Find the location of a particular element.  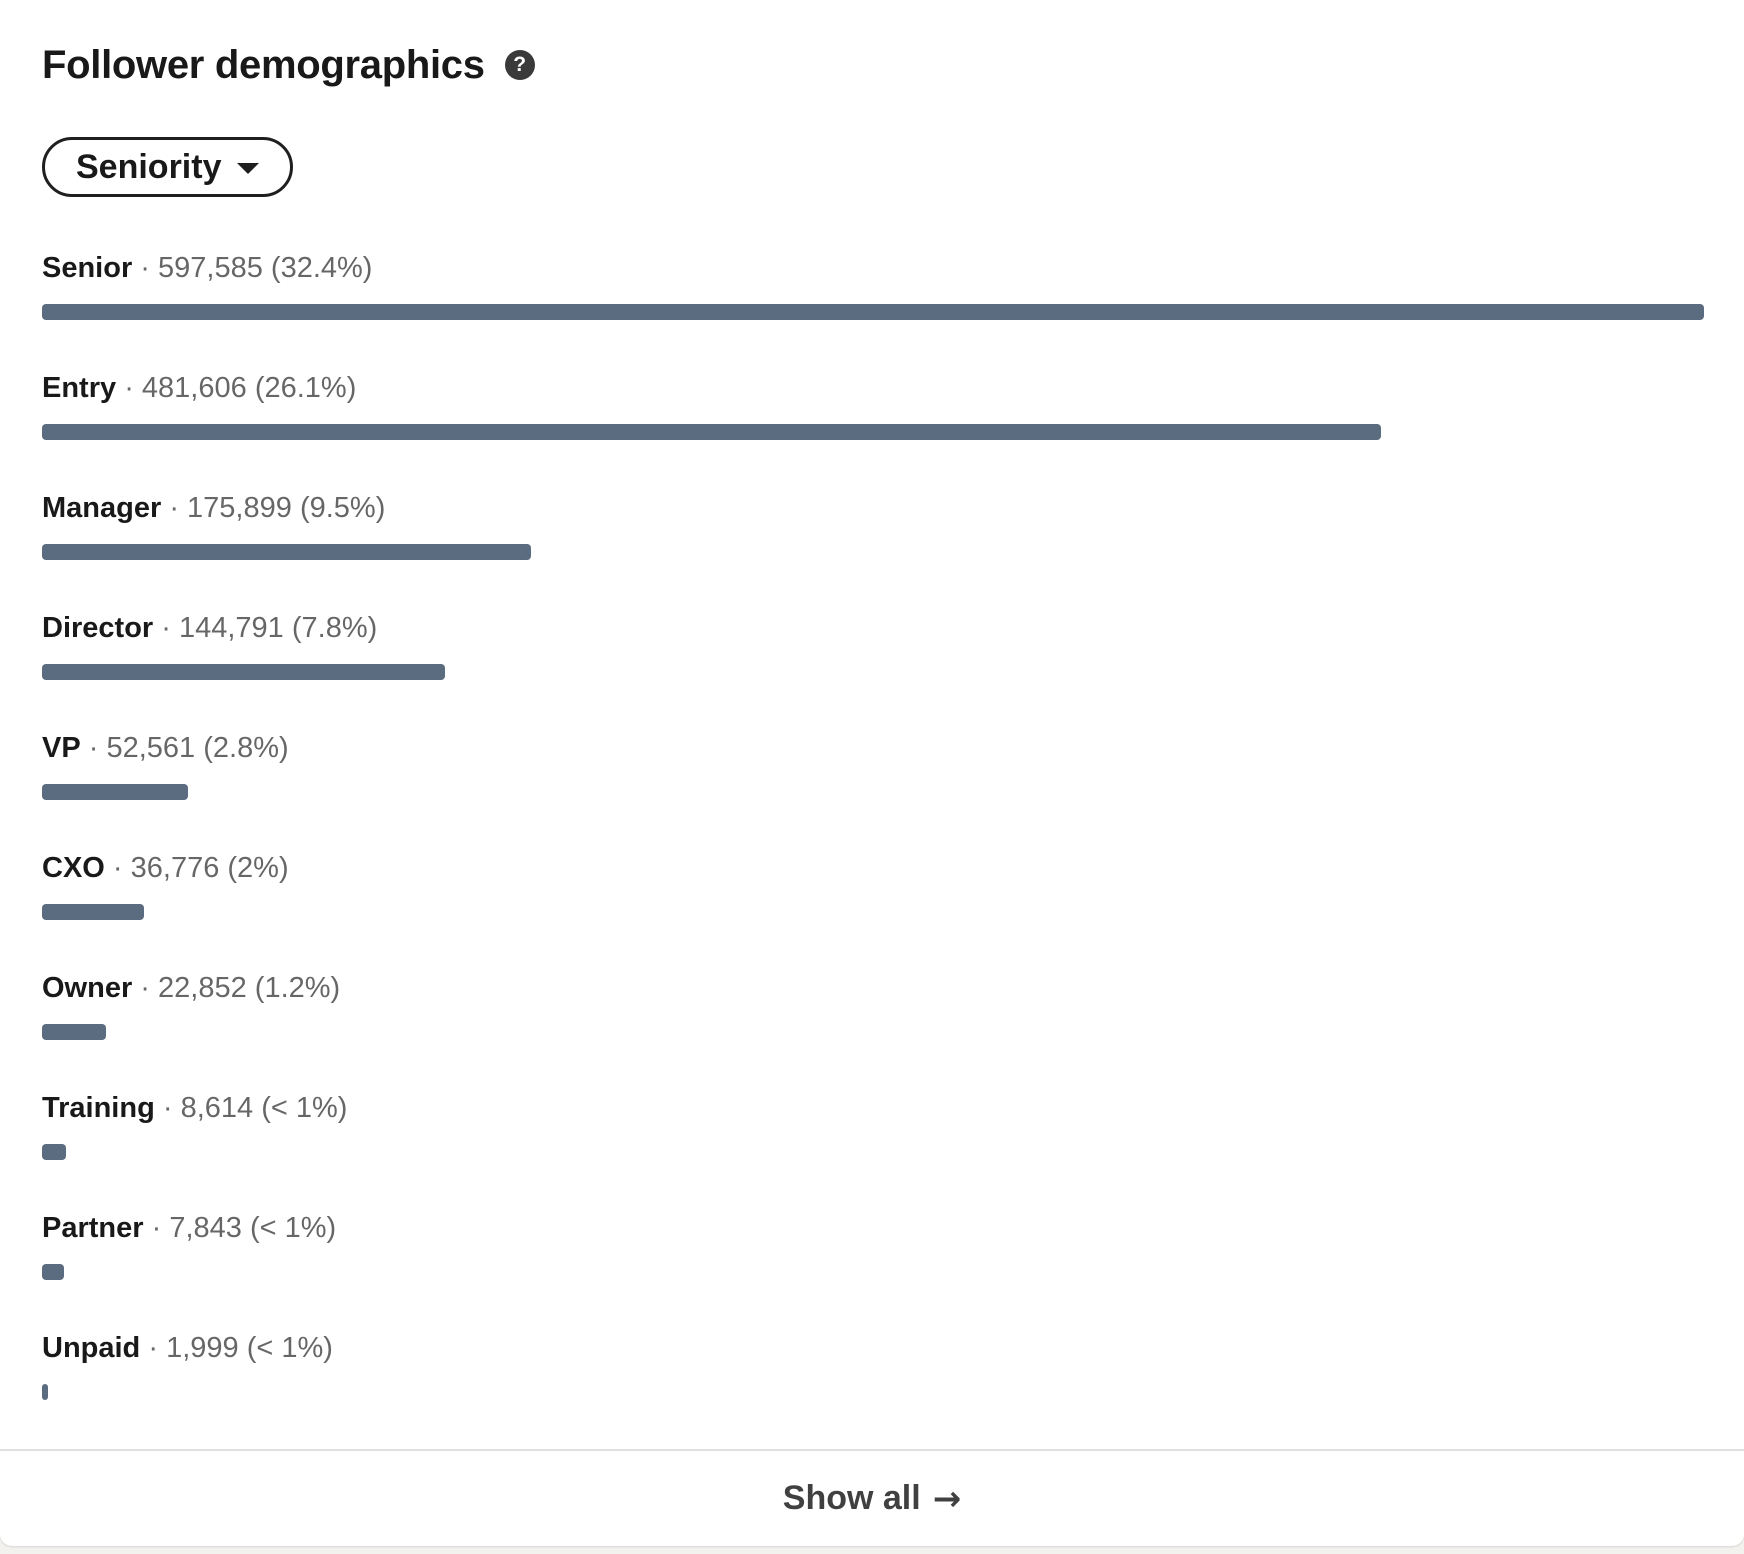

follower-percent: (32.4%) is located at coordinates (321, 268).